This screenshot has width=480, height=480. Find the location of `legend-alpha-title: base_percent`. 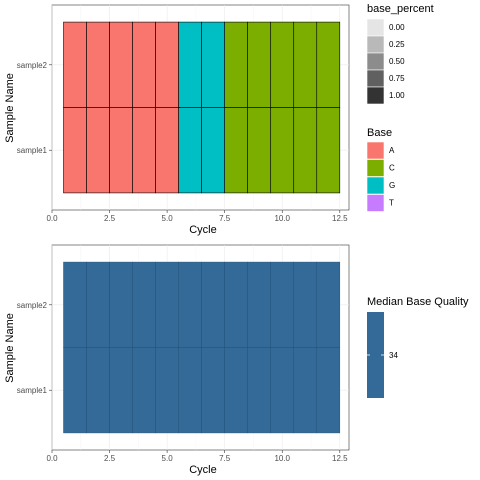

legend-alpha-title: base_percent is located at coordinates (400, 9).